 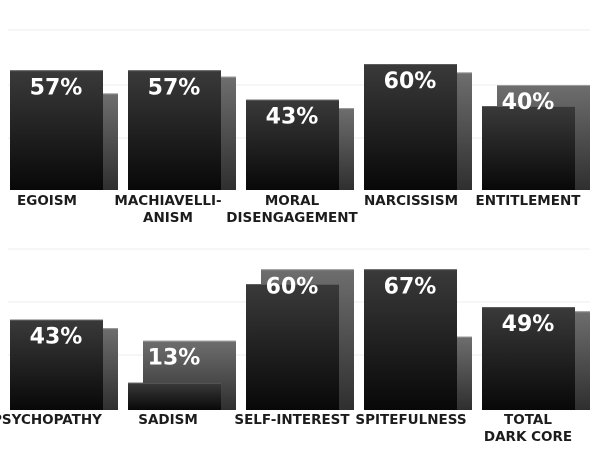 I want to click on category-label: ENTITLEMENT, so click(x=529, y=201).